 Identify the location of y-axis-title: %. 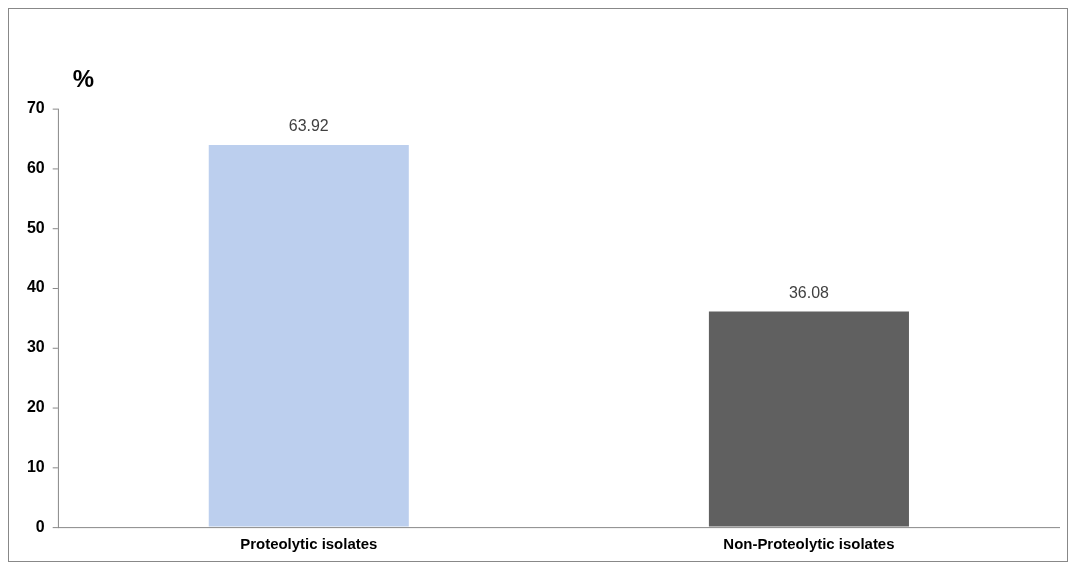
(83, 78).